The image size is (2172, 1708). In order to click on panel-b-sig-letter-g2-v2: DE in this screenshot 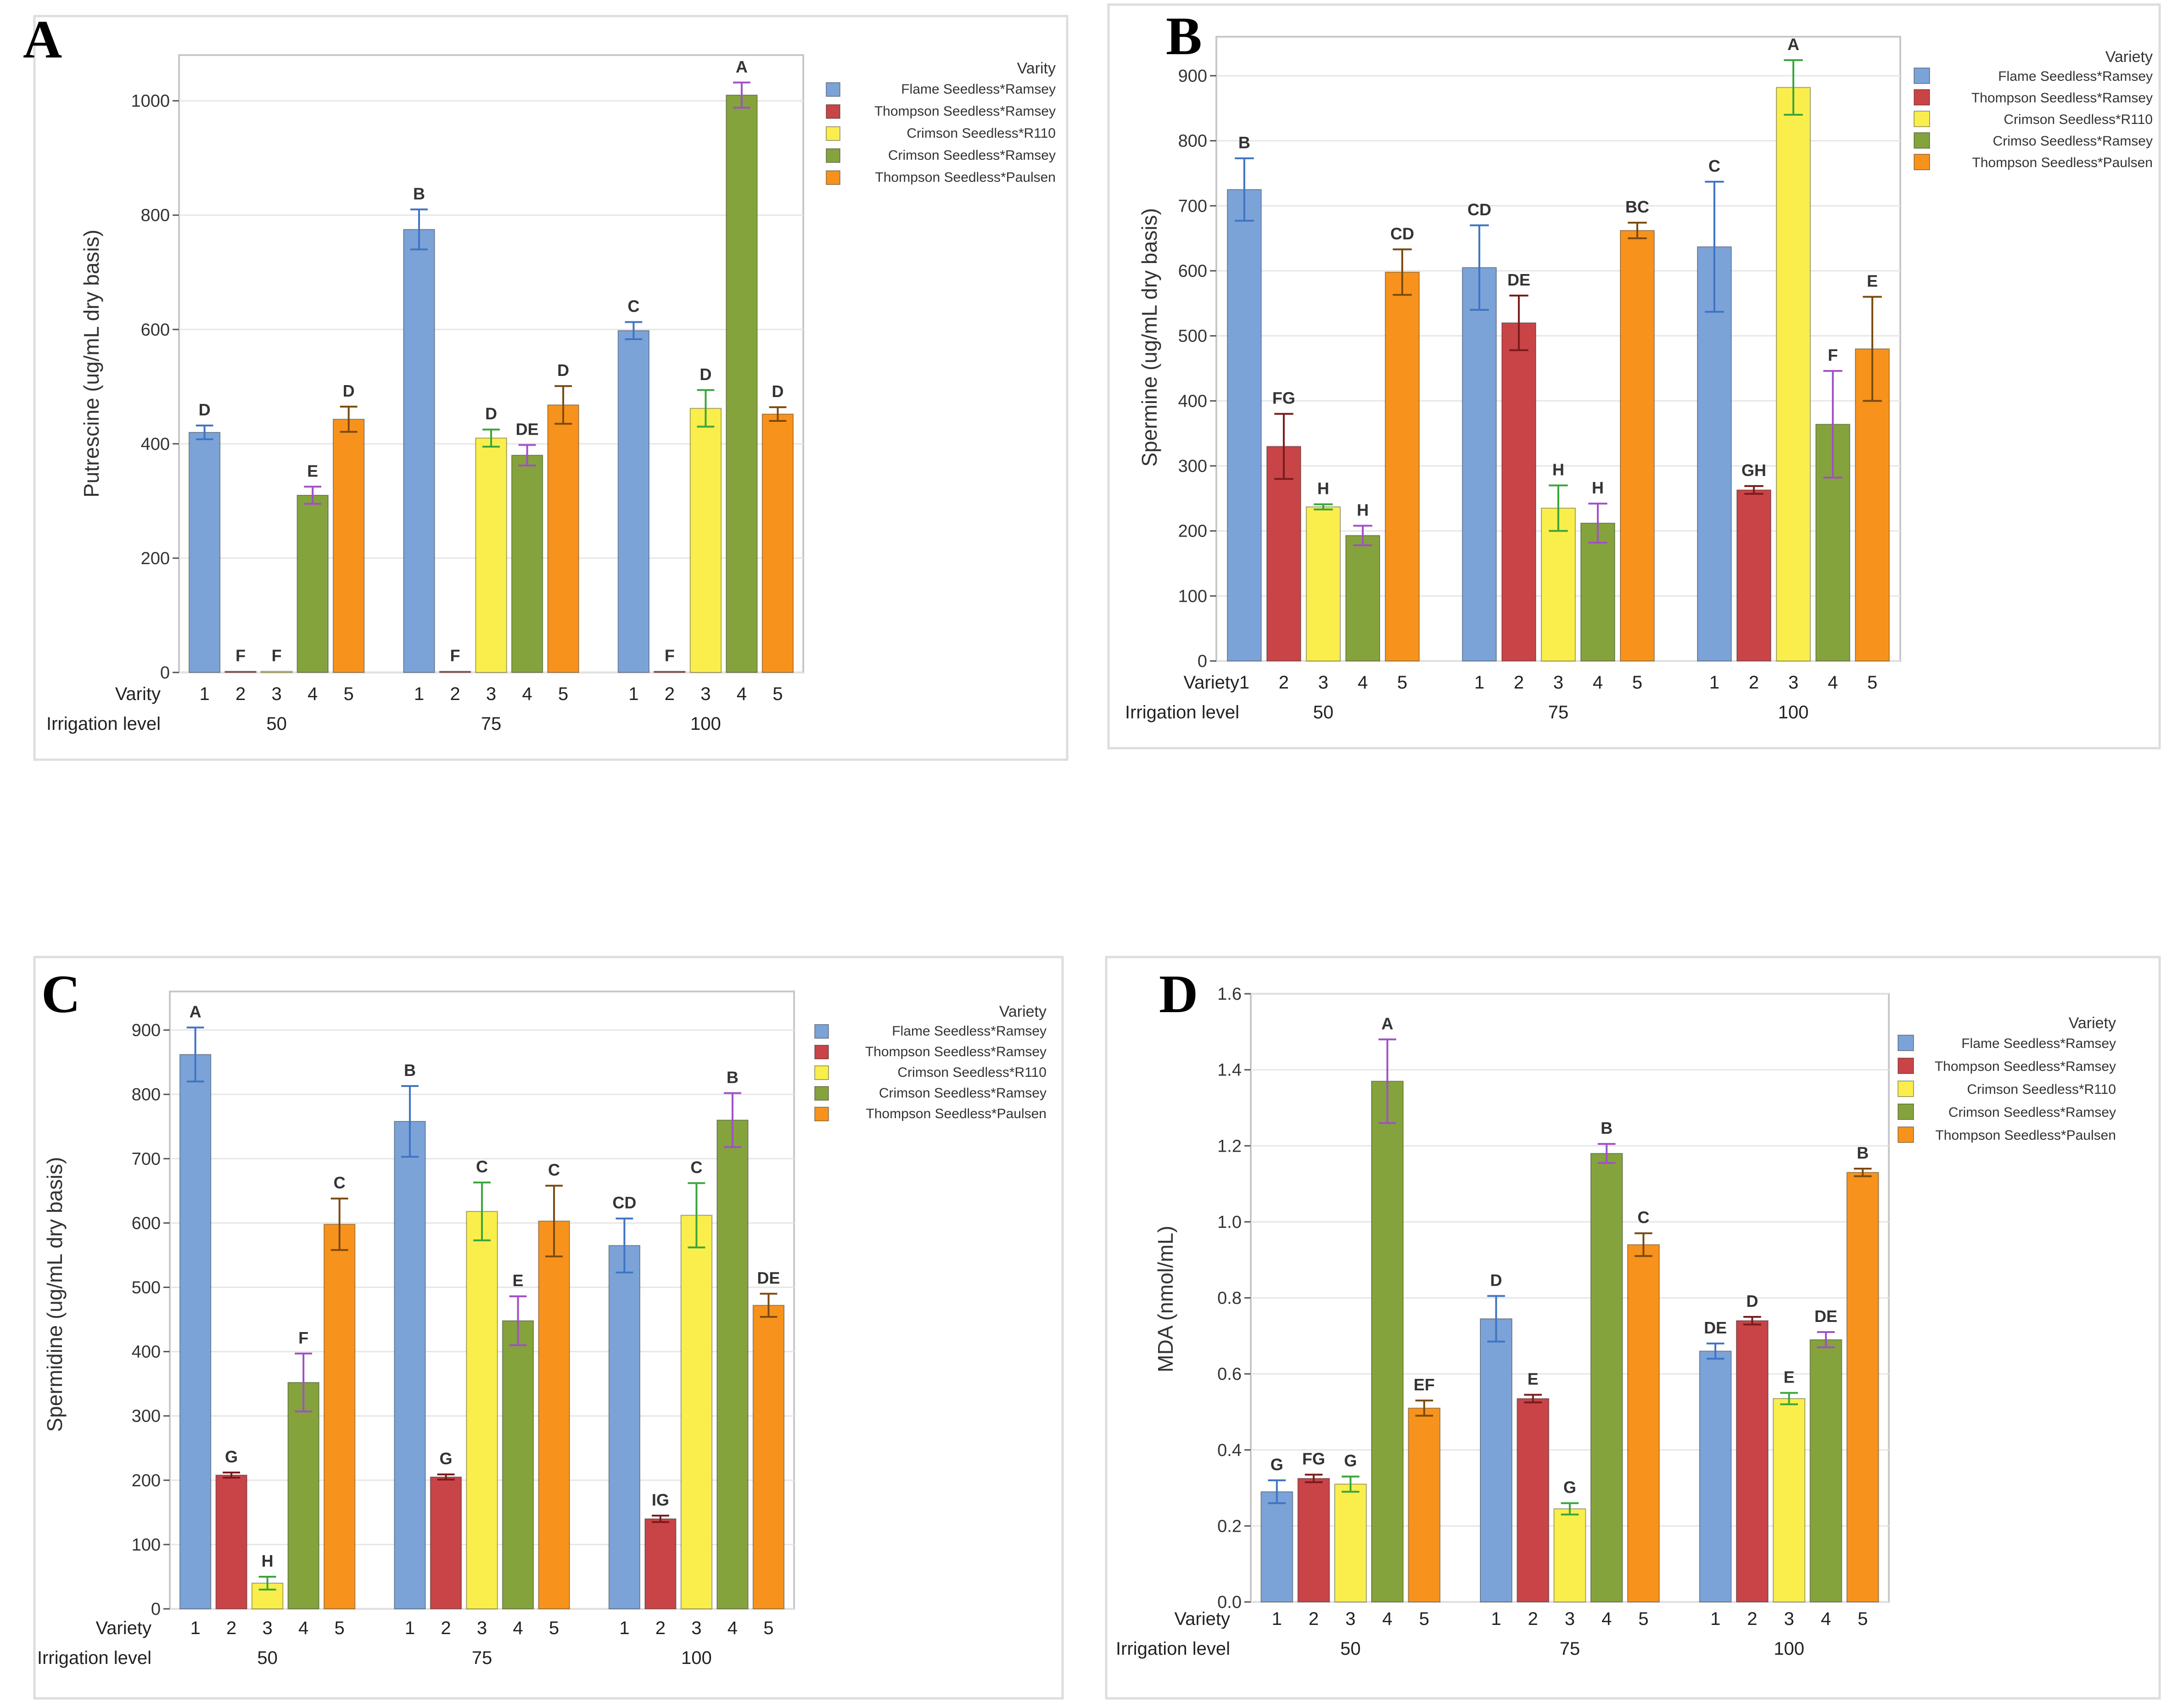, I will do `click(1518, 279)`.